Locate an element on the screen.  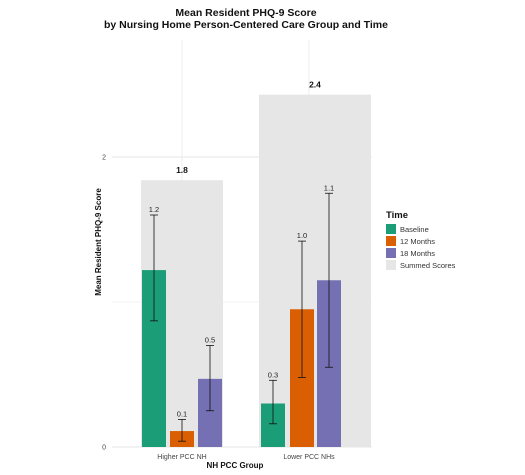
y-axis-label: Mean Resident PHQ-9 Score is located at coordinates (98, 242).